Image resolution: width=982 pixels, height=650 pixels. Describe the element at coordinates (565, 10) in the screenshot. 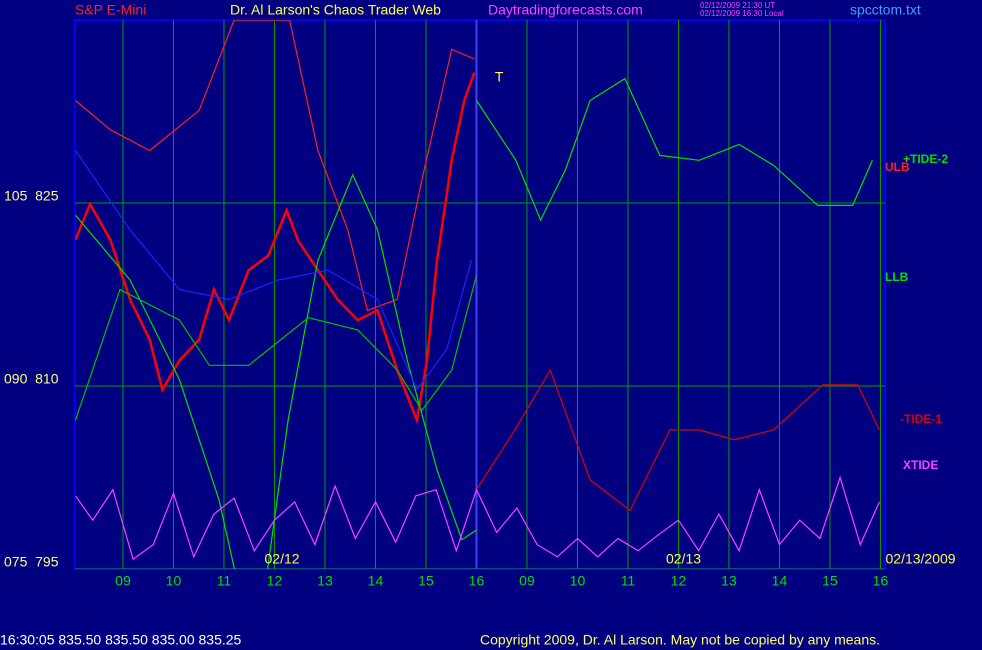

I see `site: Daytradingforecasts.com` at that location.